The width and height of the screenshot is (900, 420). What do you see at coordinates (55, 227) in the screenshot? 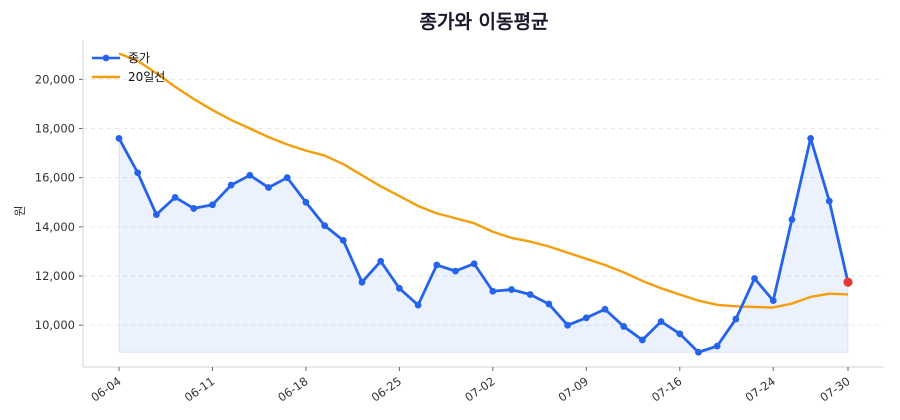
I see `y-tick-label: 14,000` at bounding box center [55, 227].